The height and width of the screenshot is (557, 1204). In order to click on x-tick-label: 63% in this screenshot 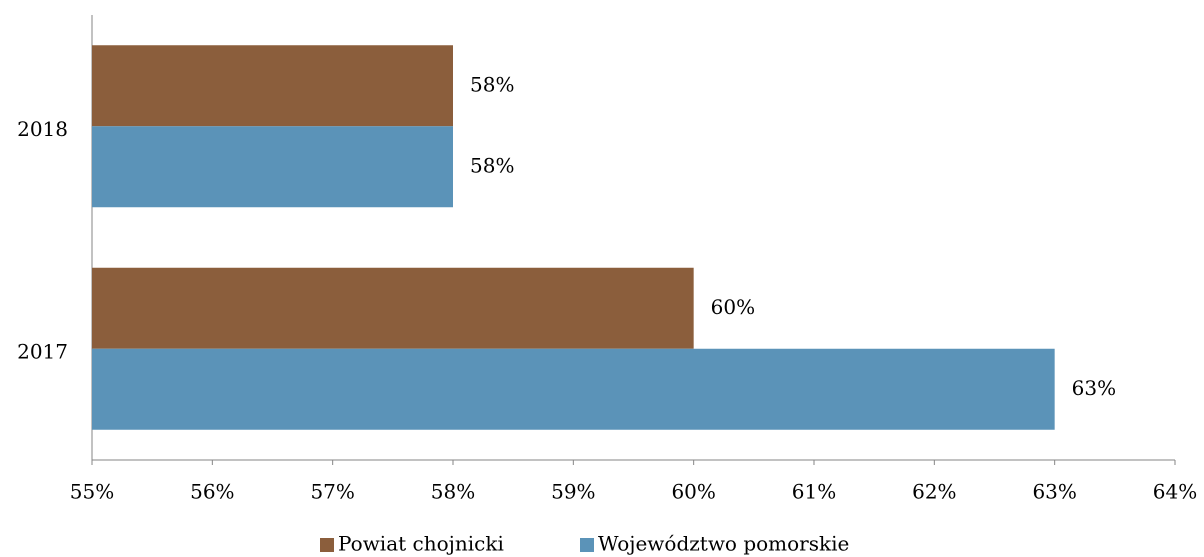, I will do `click(1054, 492)`.